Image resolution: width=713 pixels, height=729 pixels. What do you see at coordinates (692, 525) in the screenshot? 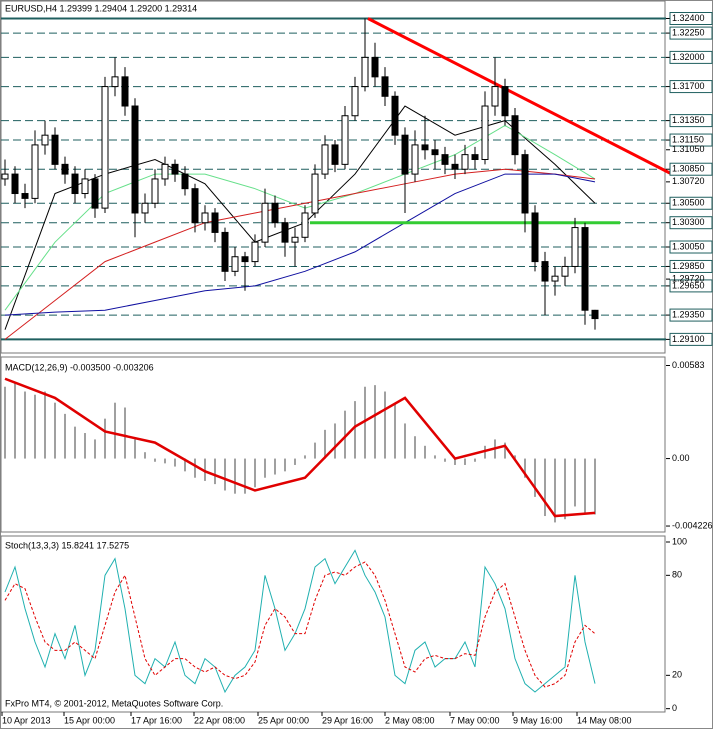
I see `y-tick-label: -0.004226` at bounding box center [692, 525].